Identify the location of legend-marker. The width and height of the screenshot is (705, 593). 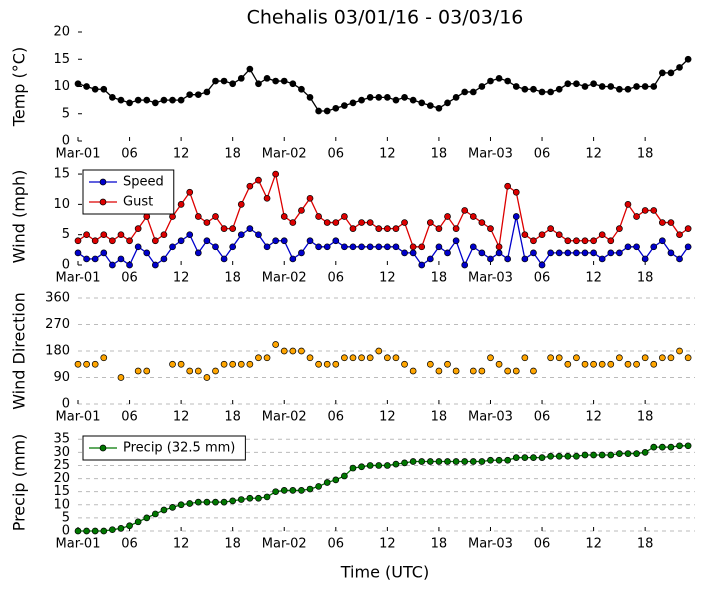
(103, 448).